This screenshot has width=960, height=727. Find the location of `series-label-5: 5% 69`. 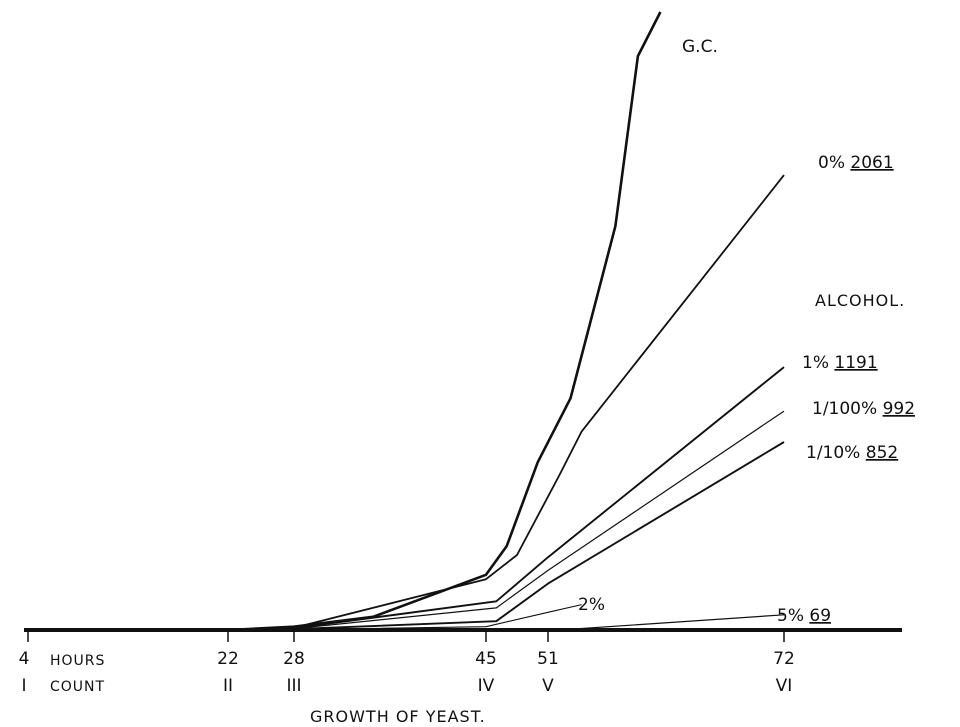

series-label-5: 5% 69 is located at coordinates (804, 616).